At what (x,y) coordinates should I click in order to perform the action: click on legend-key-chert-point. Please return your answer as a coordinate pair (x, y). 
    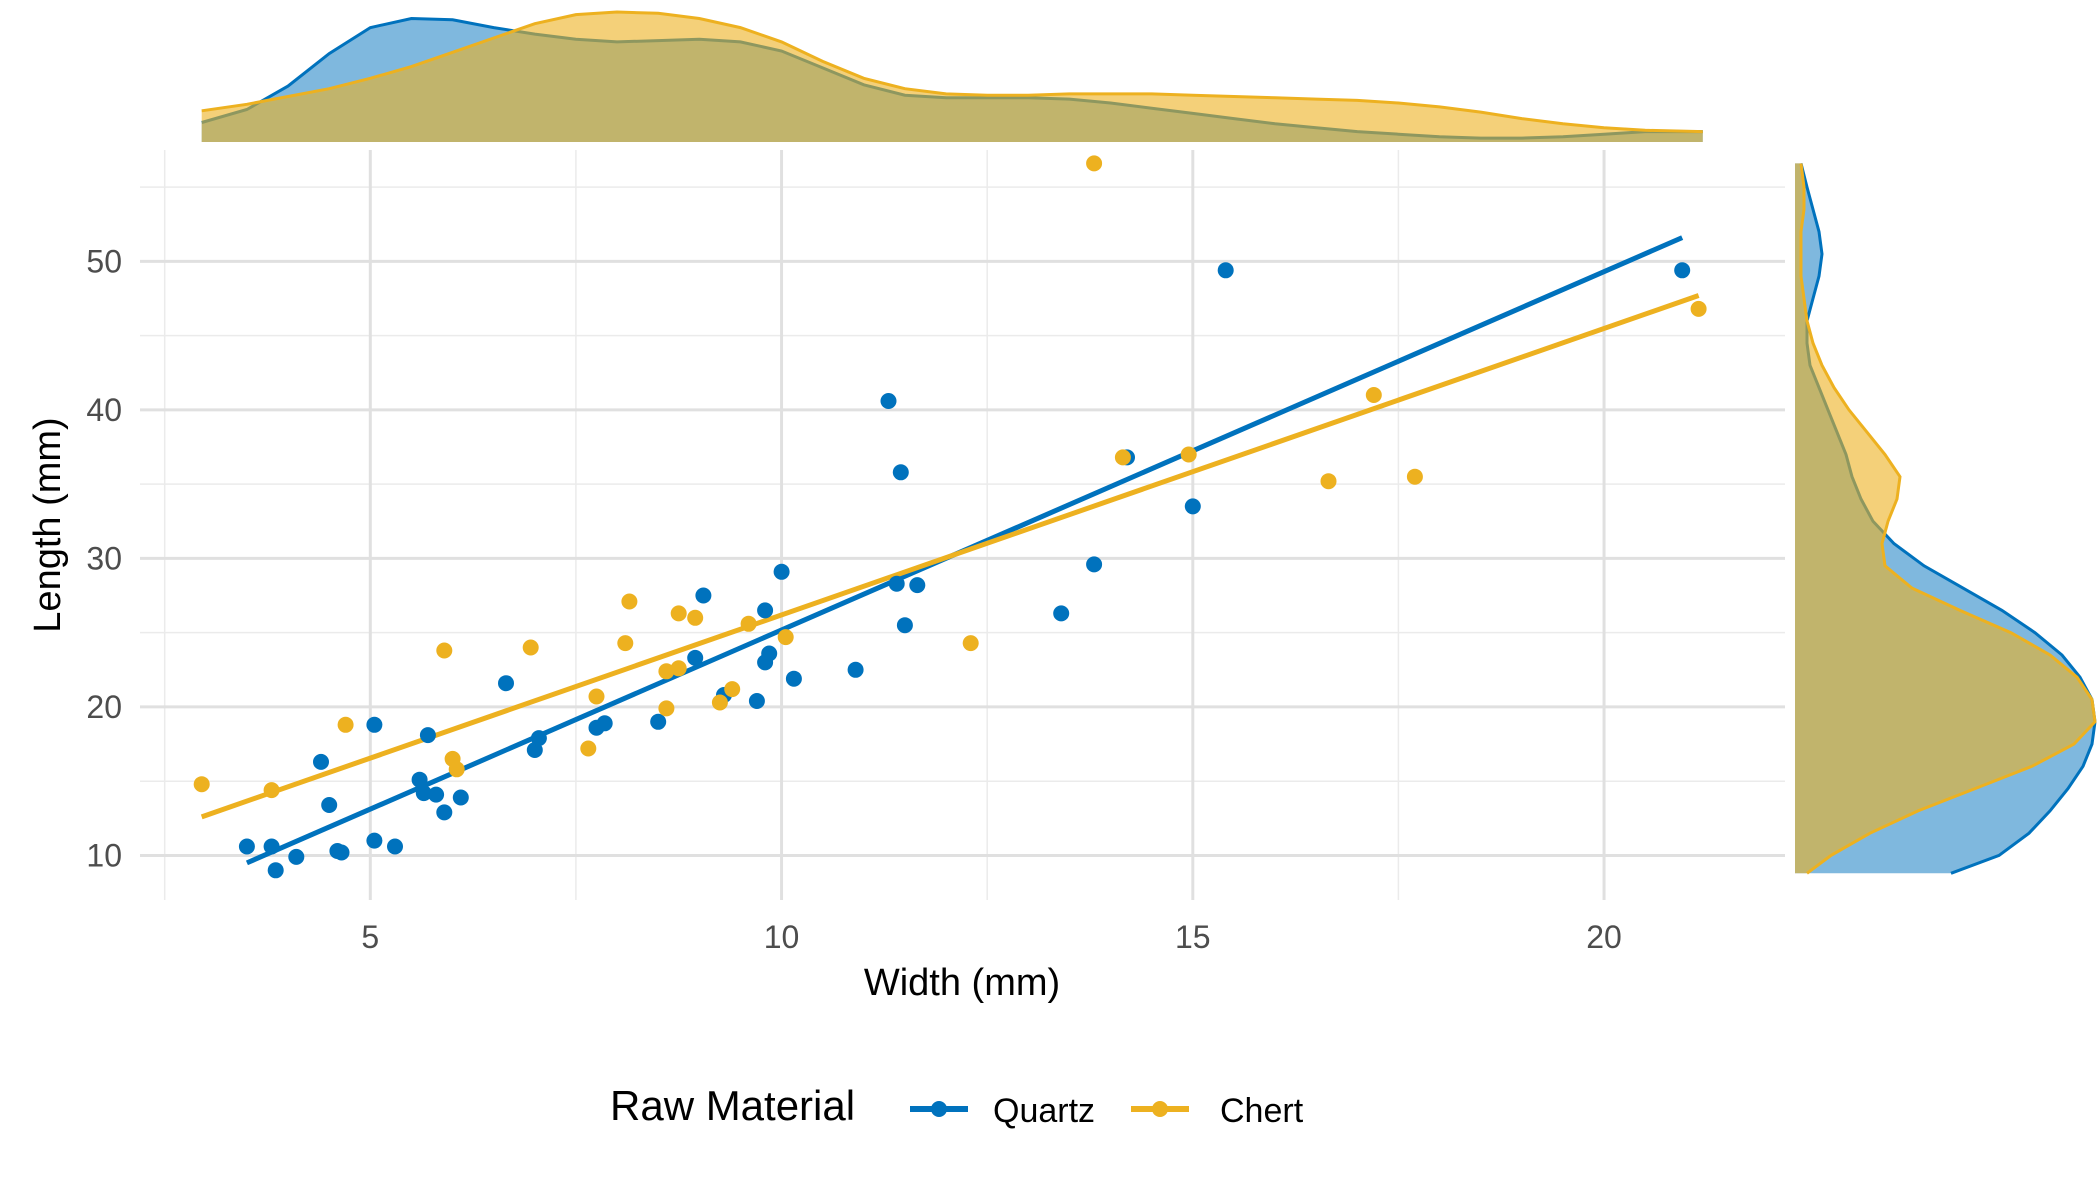
    Looking at the image, I should click on (1160, 1109).